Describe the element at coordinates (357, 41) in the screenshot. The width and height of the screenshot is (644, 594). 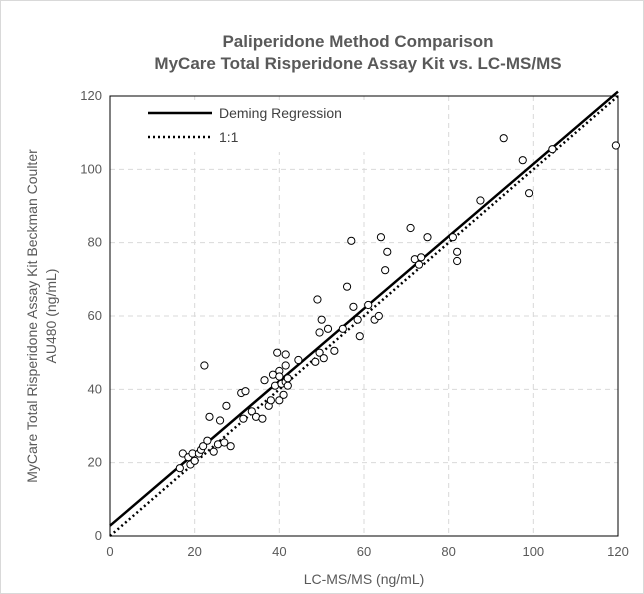
I see `chart-title: Paliperidone Method Comparison` at that location.